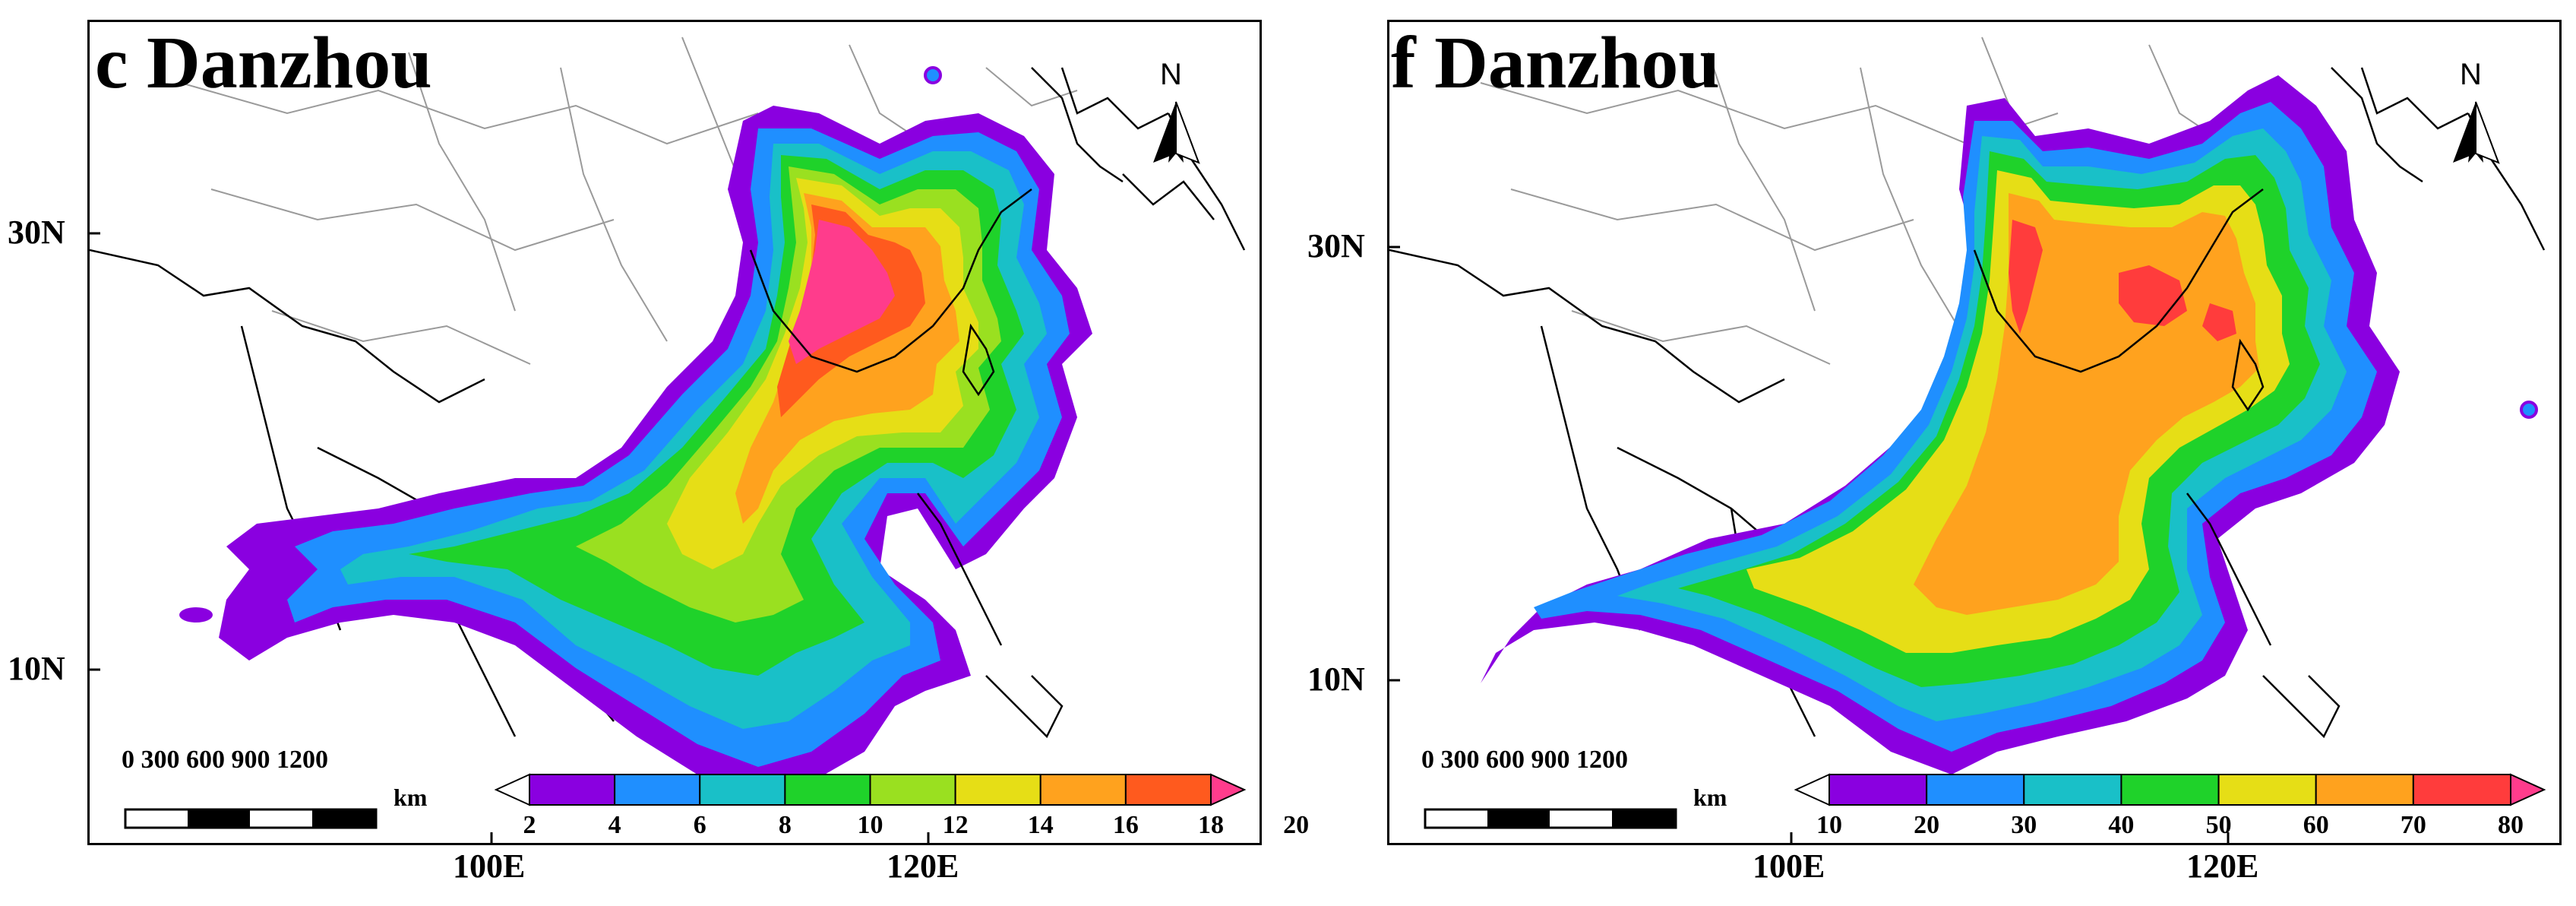 This screenshot has height=906, width=2576. Describe the element at coordinates (1555, 63) in the screenshot. I see `panel-title: f Danzhou` at that location.